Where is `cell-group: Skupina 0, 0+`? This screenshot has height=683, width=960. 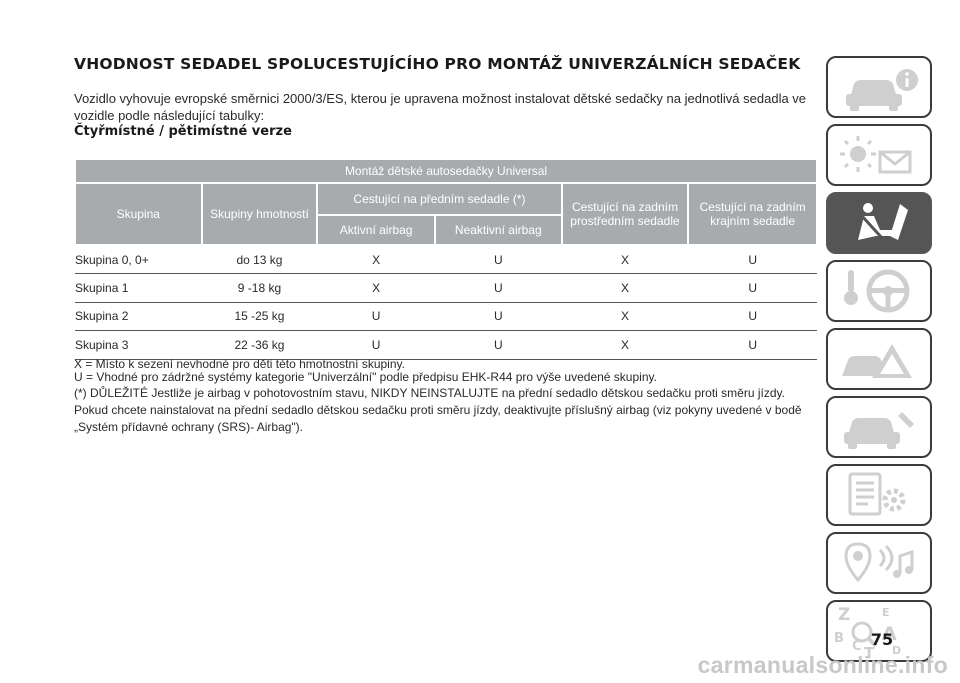
cell-group: Skupina 0, 0+ is located at coordinates (138, 259).